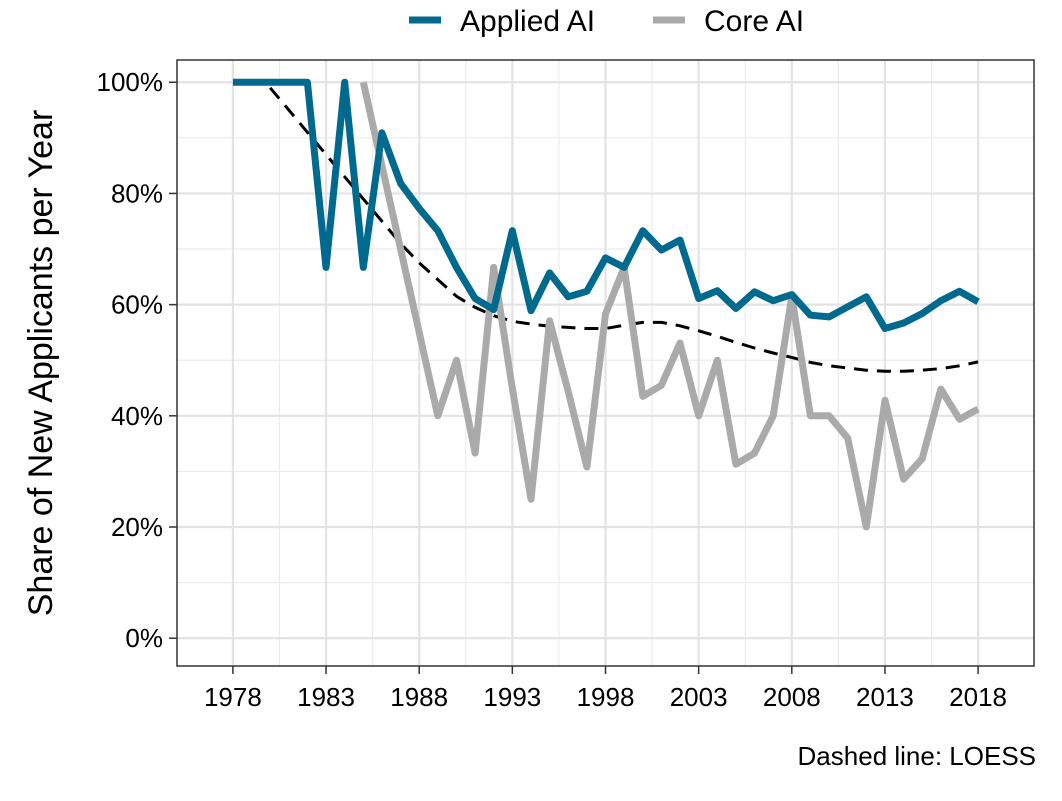 This screenshot has height=801, width=1062. What do you see at coordinates (699, 697) in the screenshot?
I see `x-tick-label: 2003` at bounding box center [699, 697].